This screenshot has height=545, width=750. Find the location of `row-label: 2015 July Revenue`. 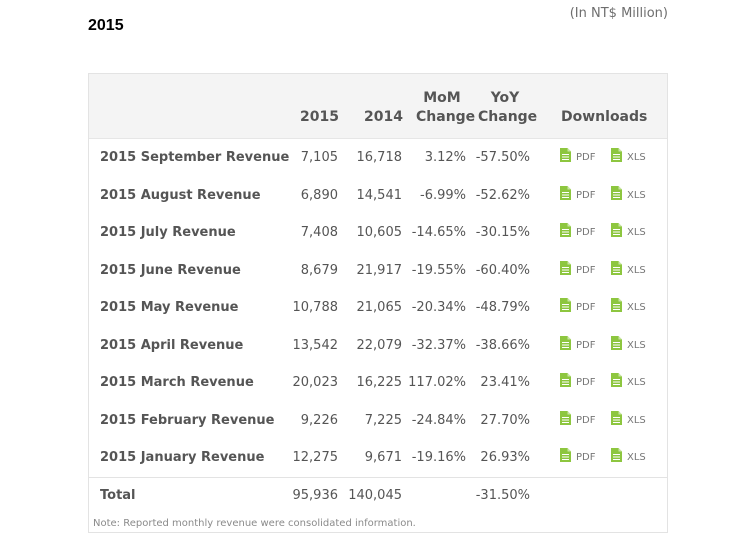

row-label: 2015 July Revenue is located at coordinates (168, 232).